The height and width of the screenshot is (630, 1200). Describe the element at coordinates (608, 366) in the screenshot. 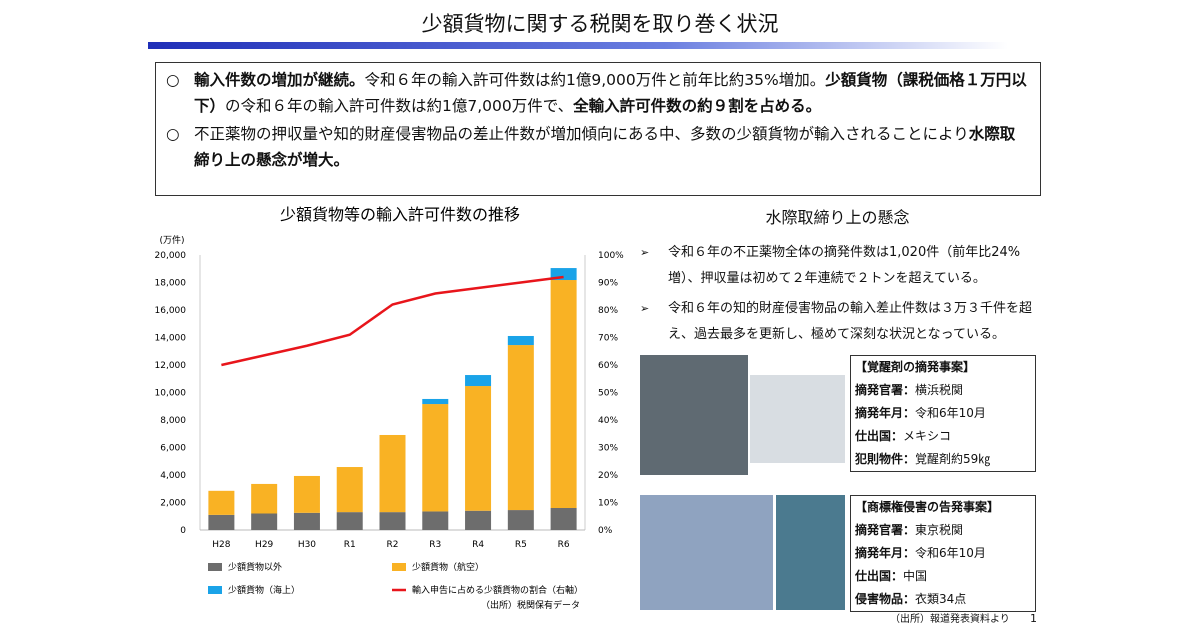

I see `y2-tick-label: 60%` at that location.